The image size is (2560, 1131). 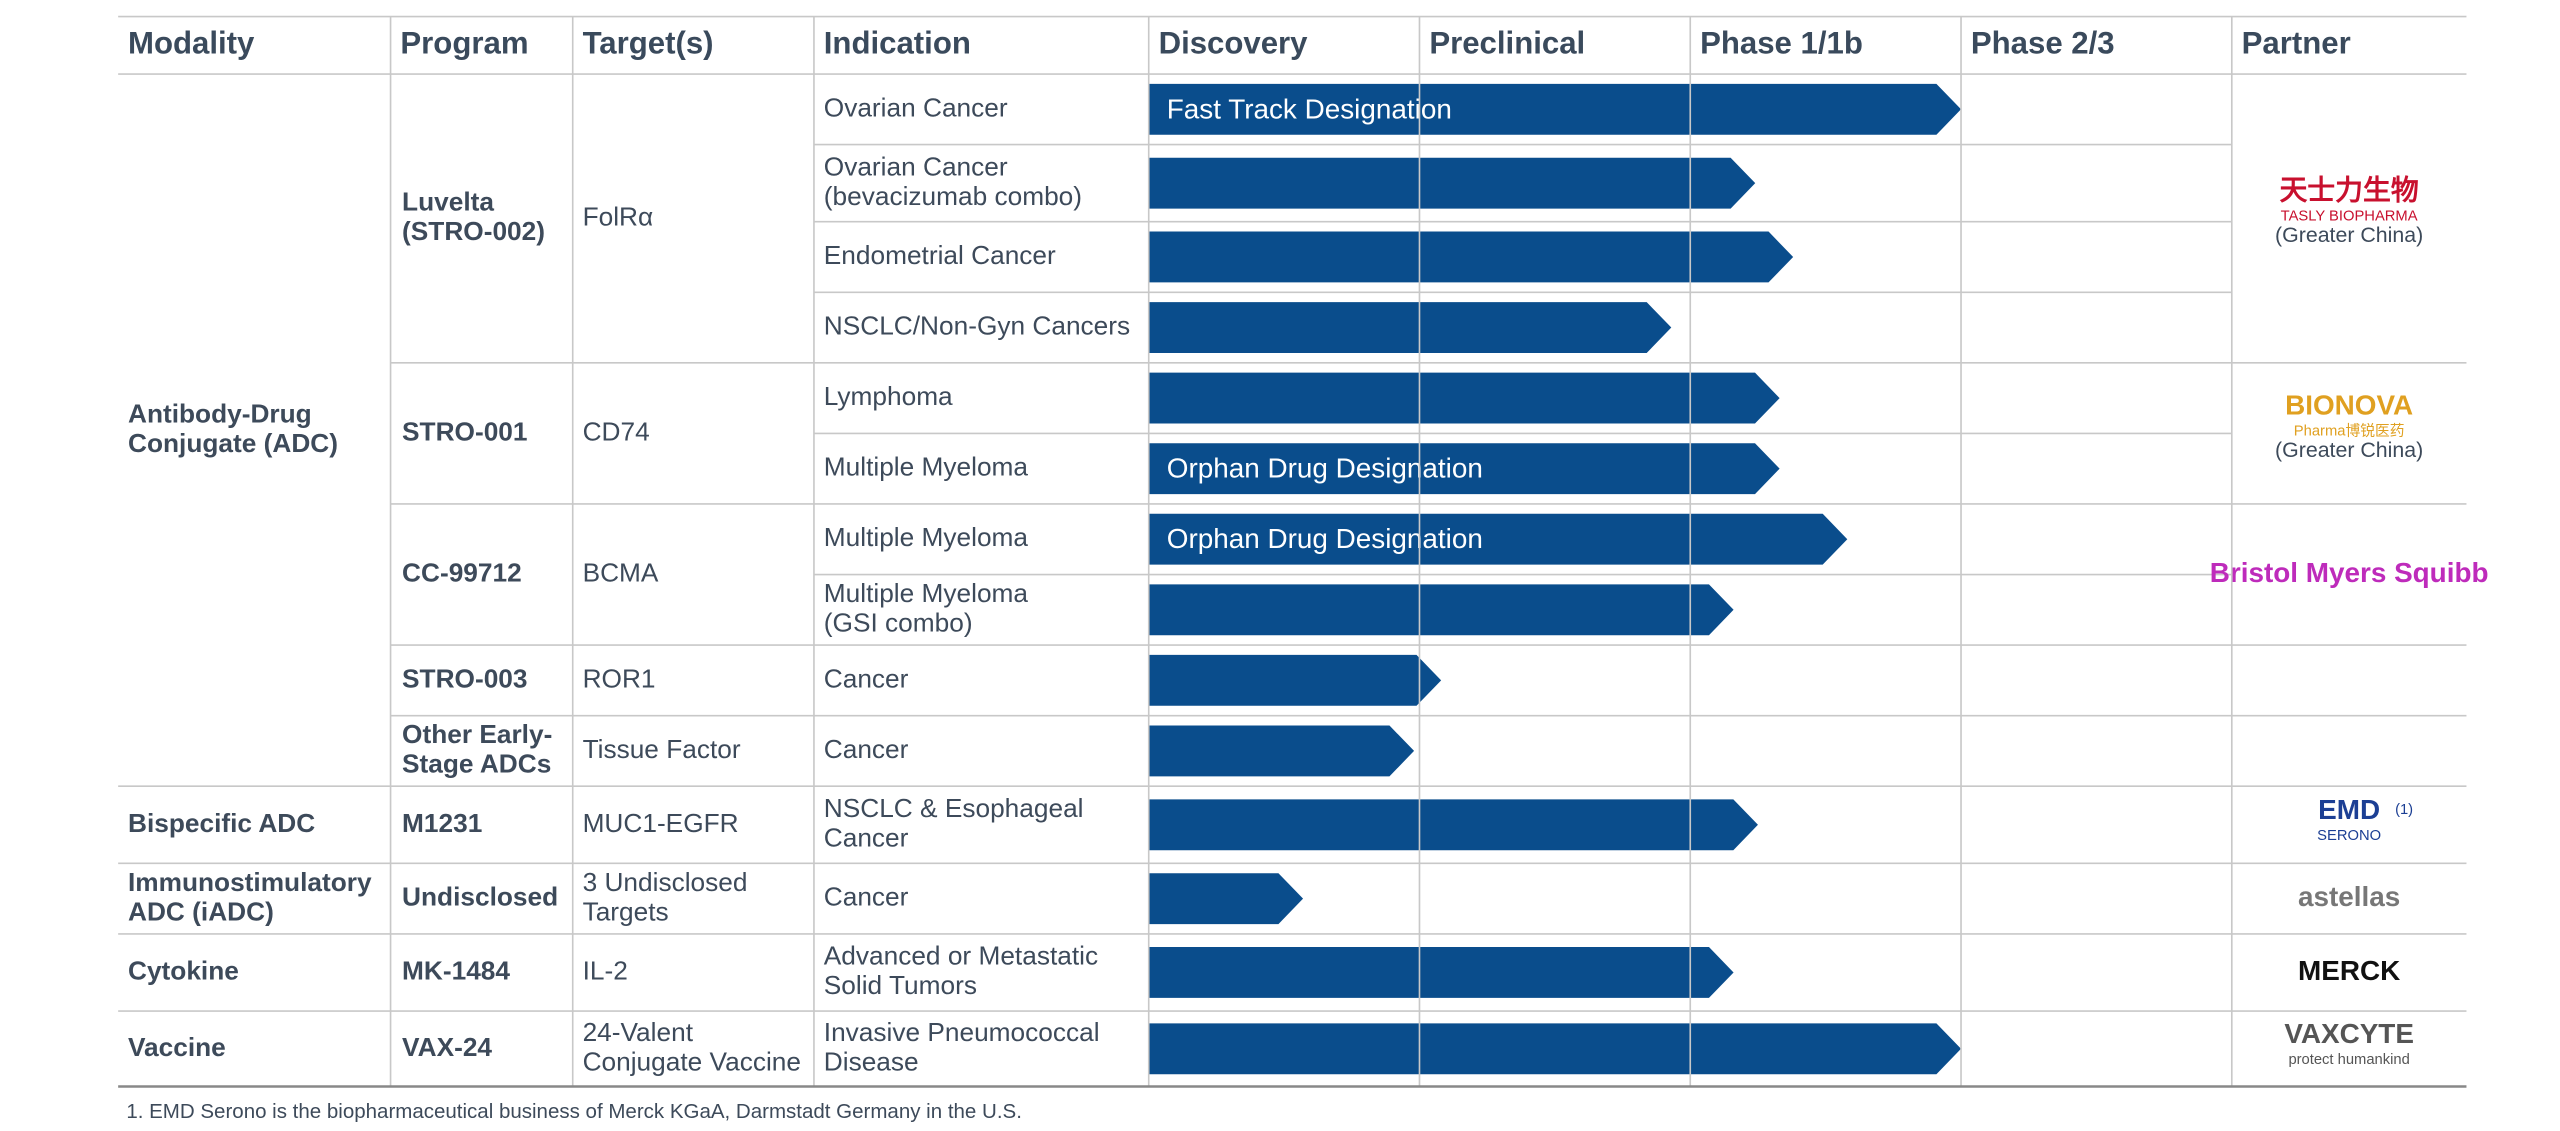 I want to click on indication-line: (bevacizumab combo), so click(x=953, y=196).